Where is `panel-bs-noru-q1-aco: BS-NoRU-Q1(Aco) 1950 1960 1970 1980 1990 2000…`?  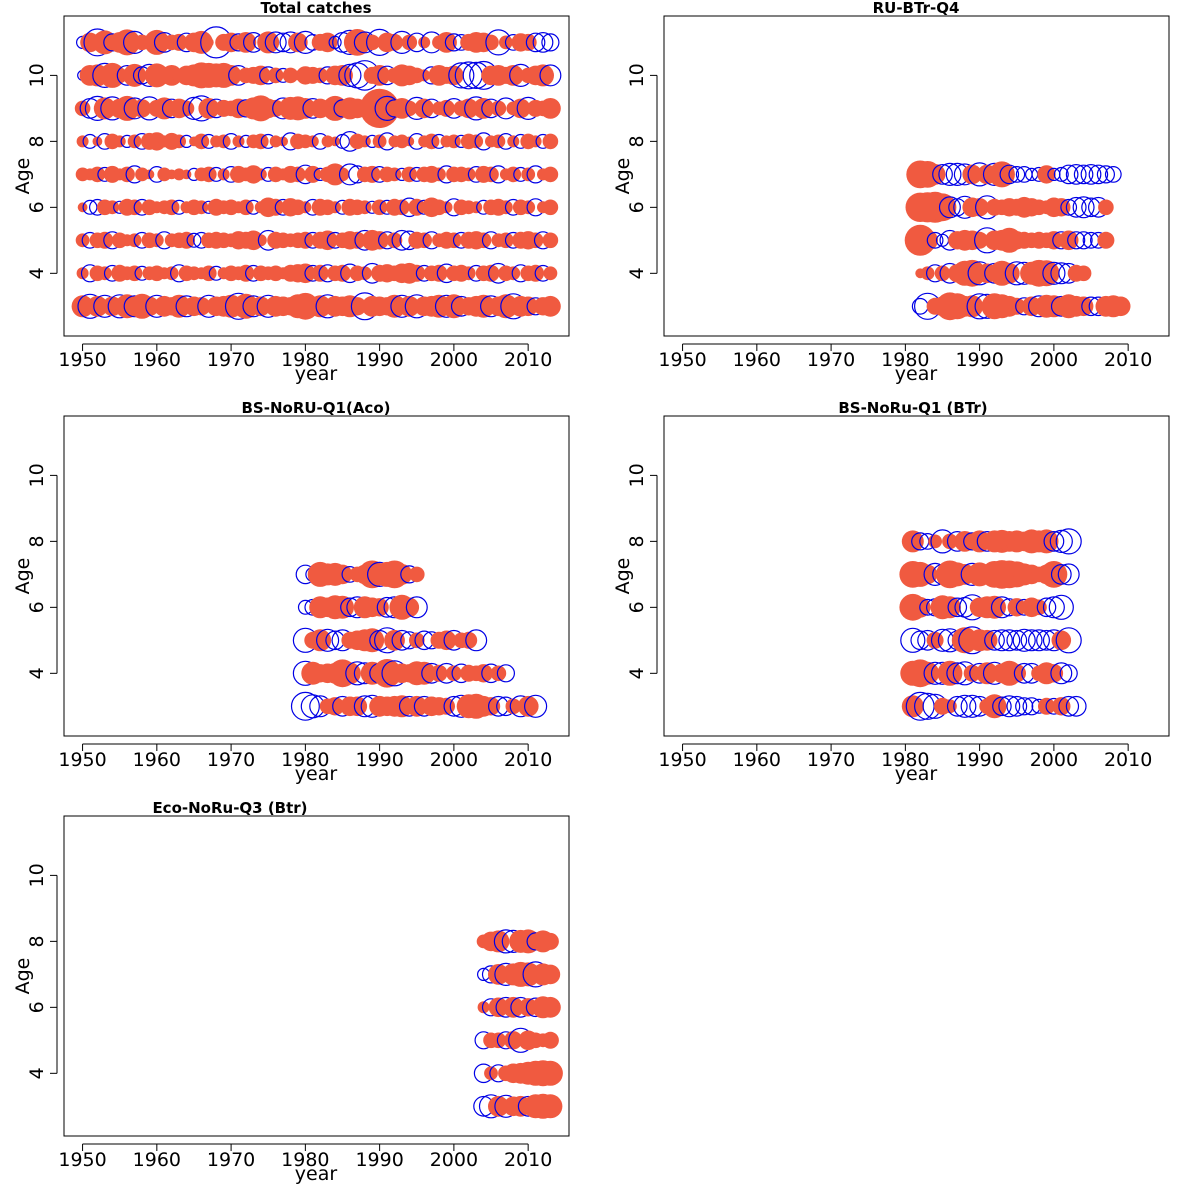
panel-bs-noru-q1-aco: BS-NoRU-Q1(Aco) 1950 1960 1970 1980 1990 2000… is located at coordinates (291, 592).